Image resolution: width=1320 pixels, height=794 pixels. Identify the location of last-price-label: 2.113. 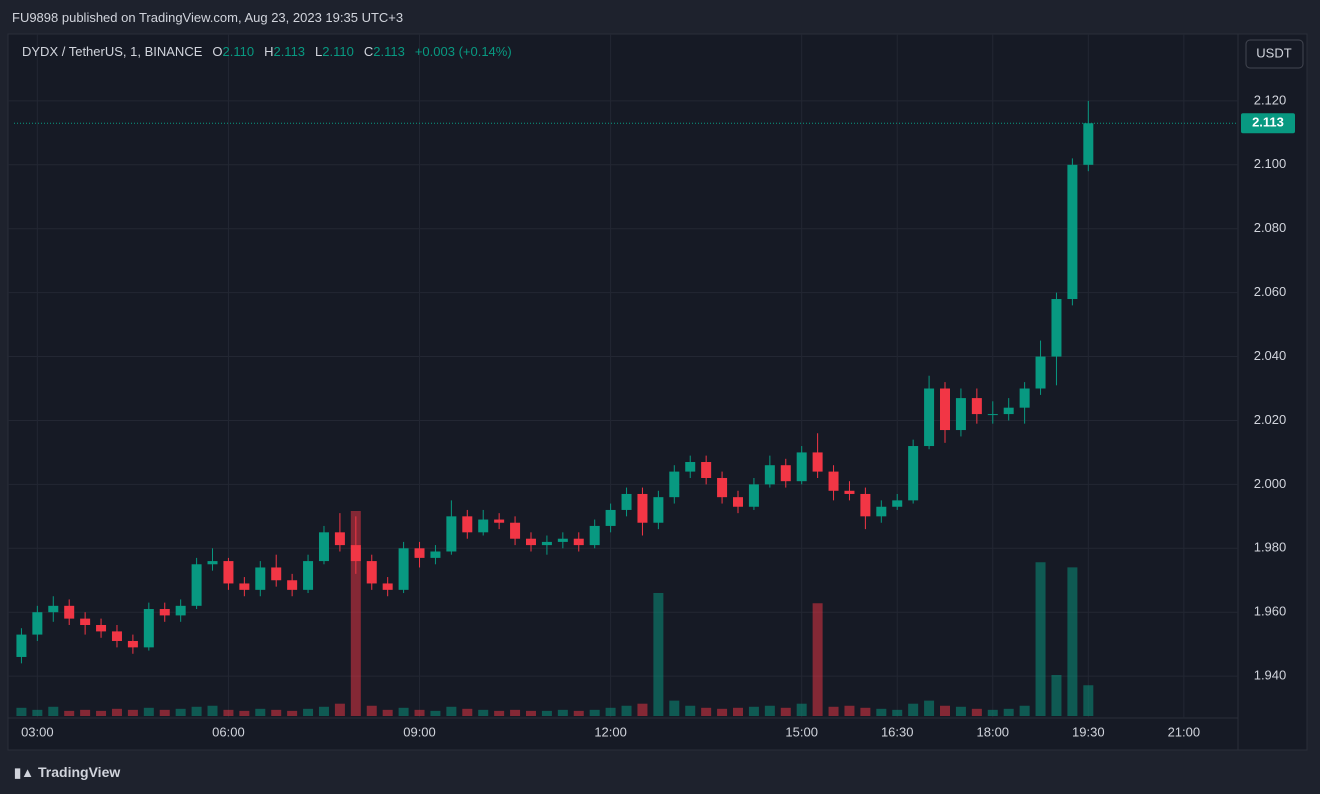
(1268, 122).